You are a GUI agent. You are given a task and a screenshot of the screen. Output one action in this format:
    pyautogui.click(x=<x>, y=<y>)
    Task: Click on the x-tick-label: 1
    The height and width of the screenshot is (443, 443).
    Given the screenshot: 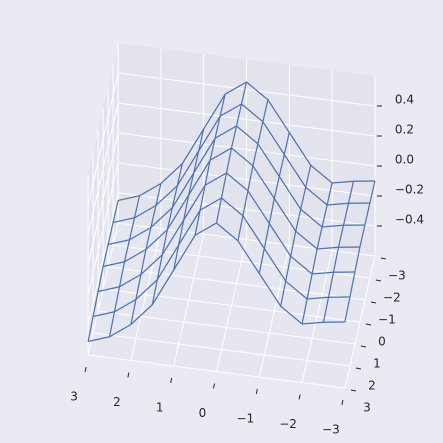 What is the action you would take?
    pyautogui.click(x=160, y=408)
    